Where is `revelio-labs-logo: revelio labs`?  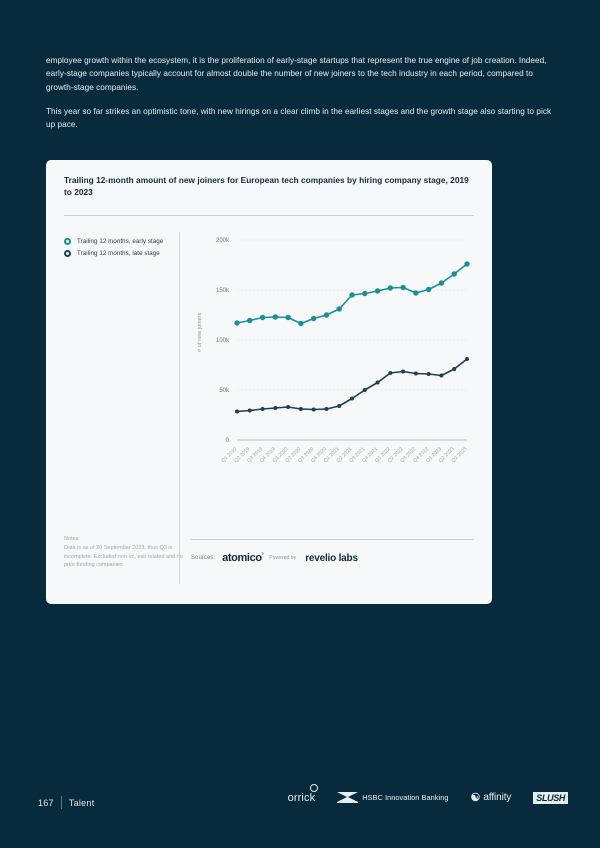
revelio-labs-logo: revelio labs is located at coordinates (331, 558).